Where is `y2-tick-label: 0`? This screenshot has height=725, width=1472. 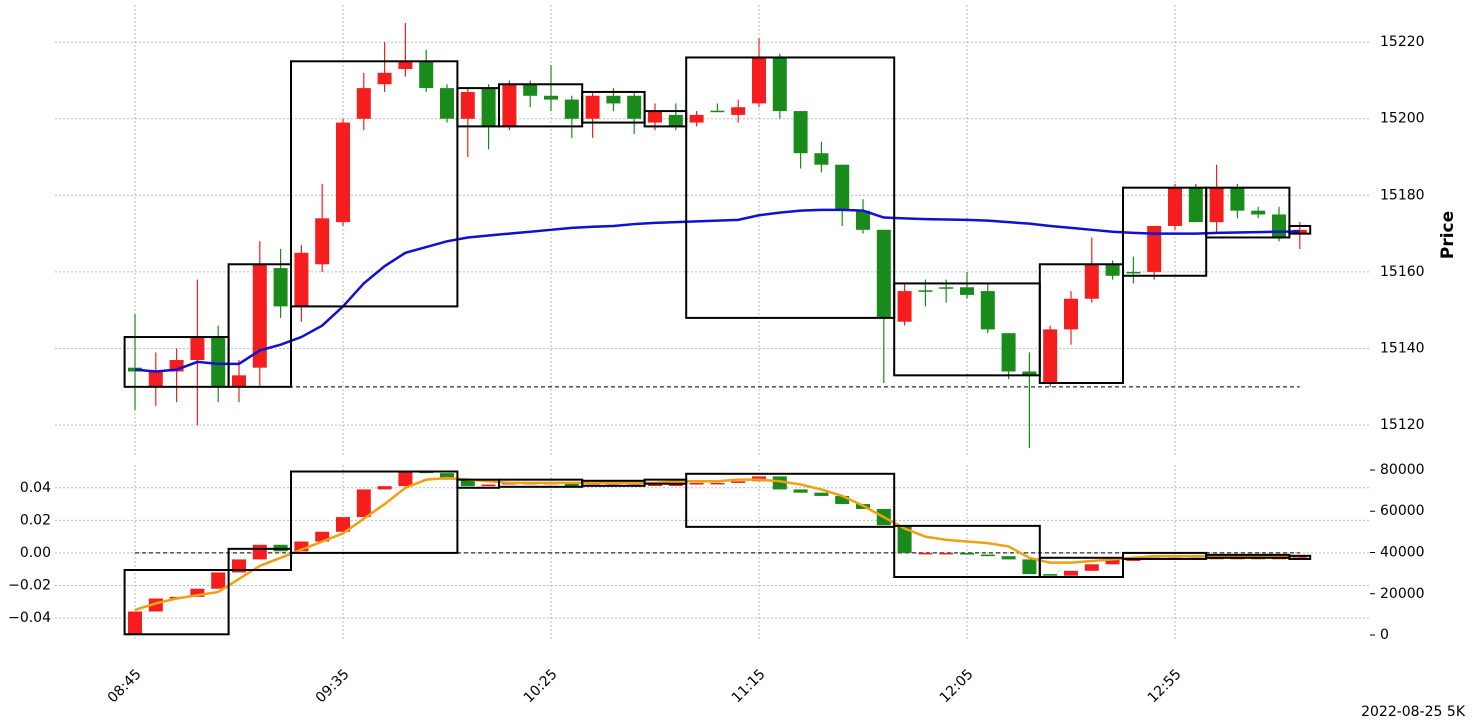
y2-tick-label: 0 is located at coordinates (1384, 635).